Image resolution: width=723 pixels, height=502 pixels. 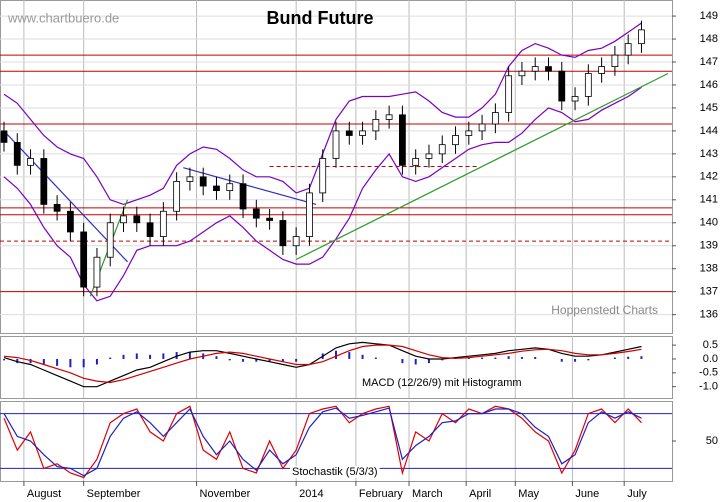 What do you see at coordinates (442, 383) in the screenshot?
I see `panel-label: MACD (12/26/9) mit Histogramm` at bounding box center [442, 383].